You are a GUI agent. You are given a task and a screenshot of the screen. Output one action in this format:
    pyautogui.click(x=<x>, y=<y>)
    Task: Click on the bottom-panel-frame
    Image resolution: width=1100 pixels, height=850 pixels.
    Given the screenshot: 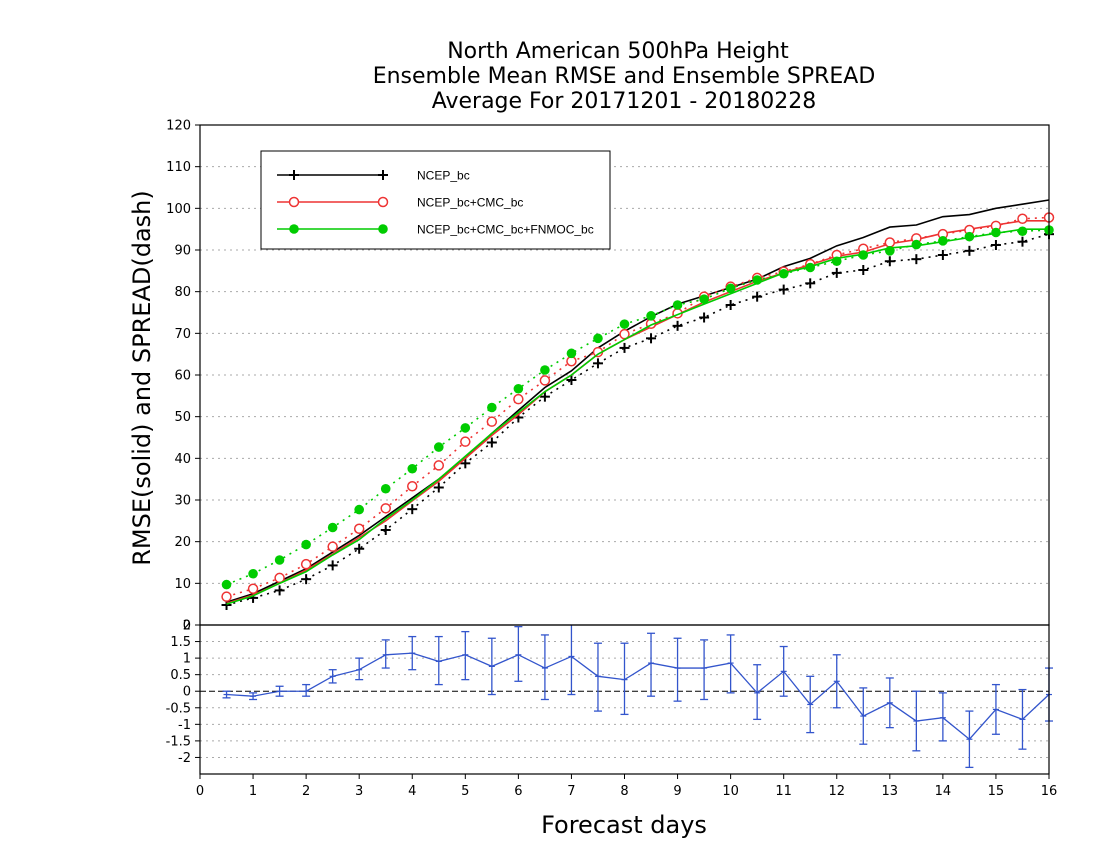 What is the action you would take?
    pyautogui.click(x=624, y=699)
    